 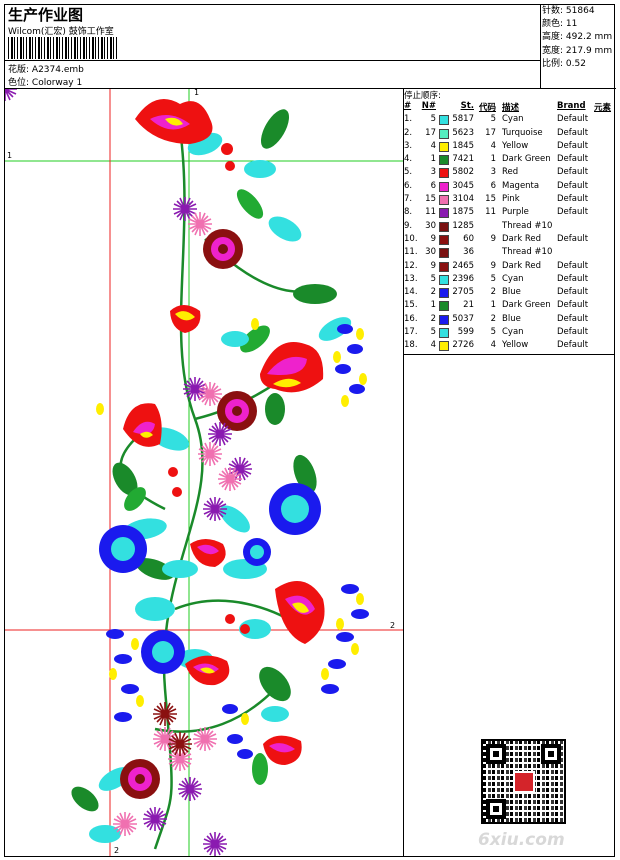 I want to click on cell-st: 21, so click(x=468, y=305).